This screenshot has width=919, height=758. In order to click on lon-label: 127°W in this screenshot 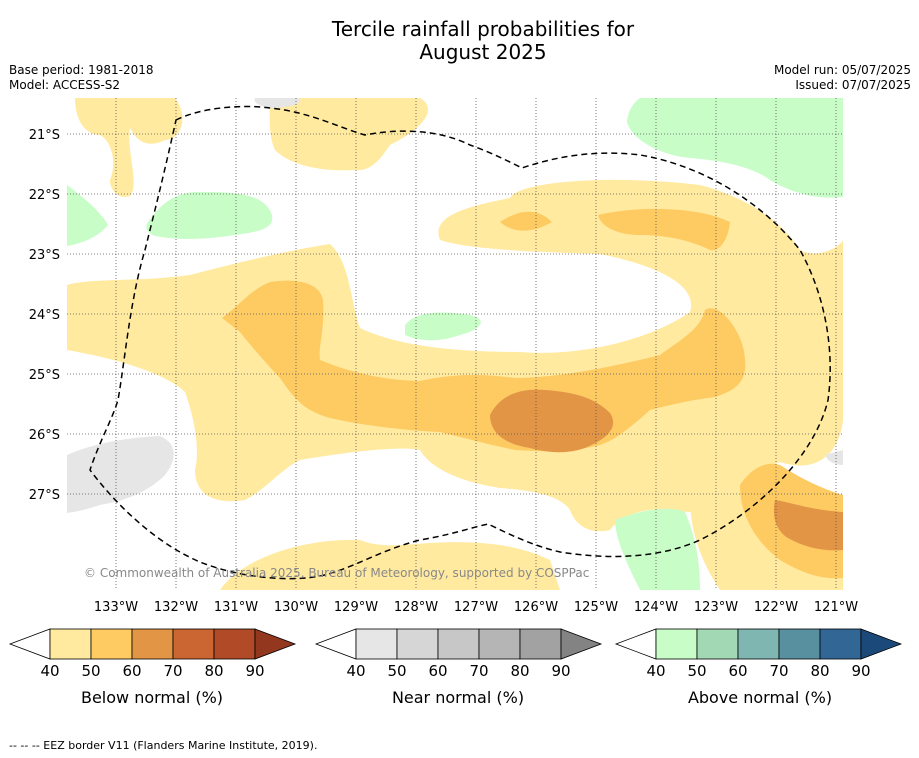, I will do `click(476, 607)`.